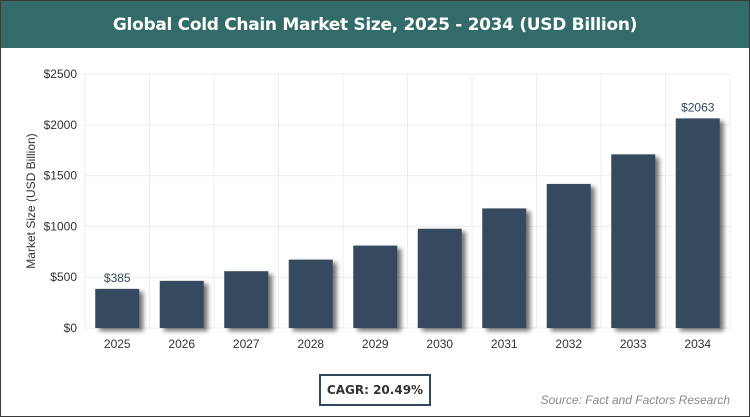 This screenshot has width=750, height=417. I want to click on bar-2033, so click(633, 241).